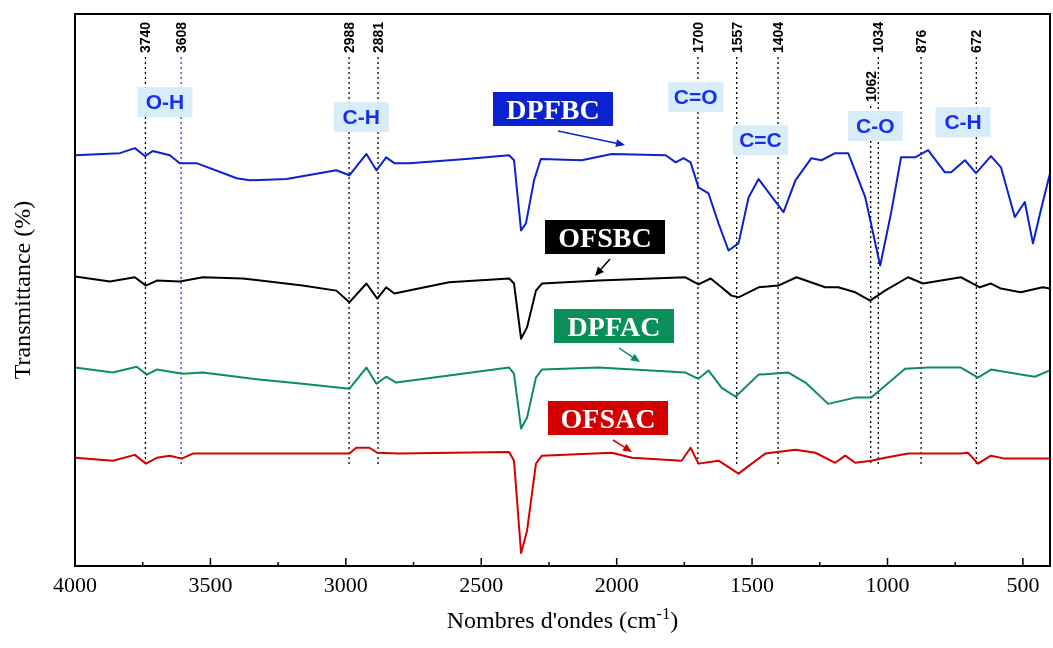 This screenshot has height=648, width=1053. I want to click on ref-line-label: 1062, so click(870, 86).